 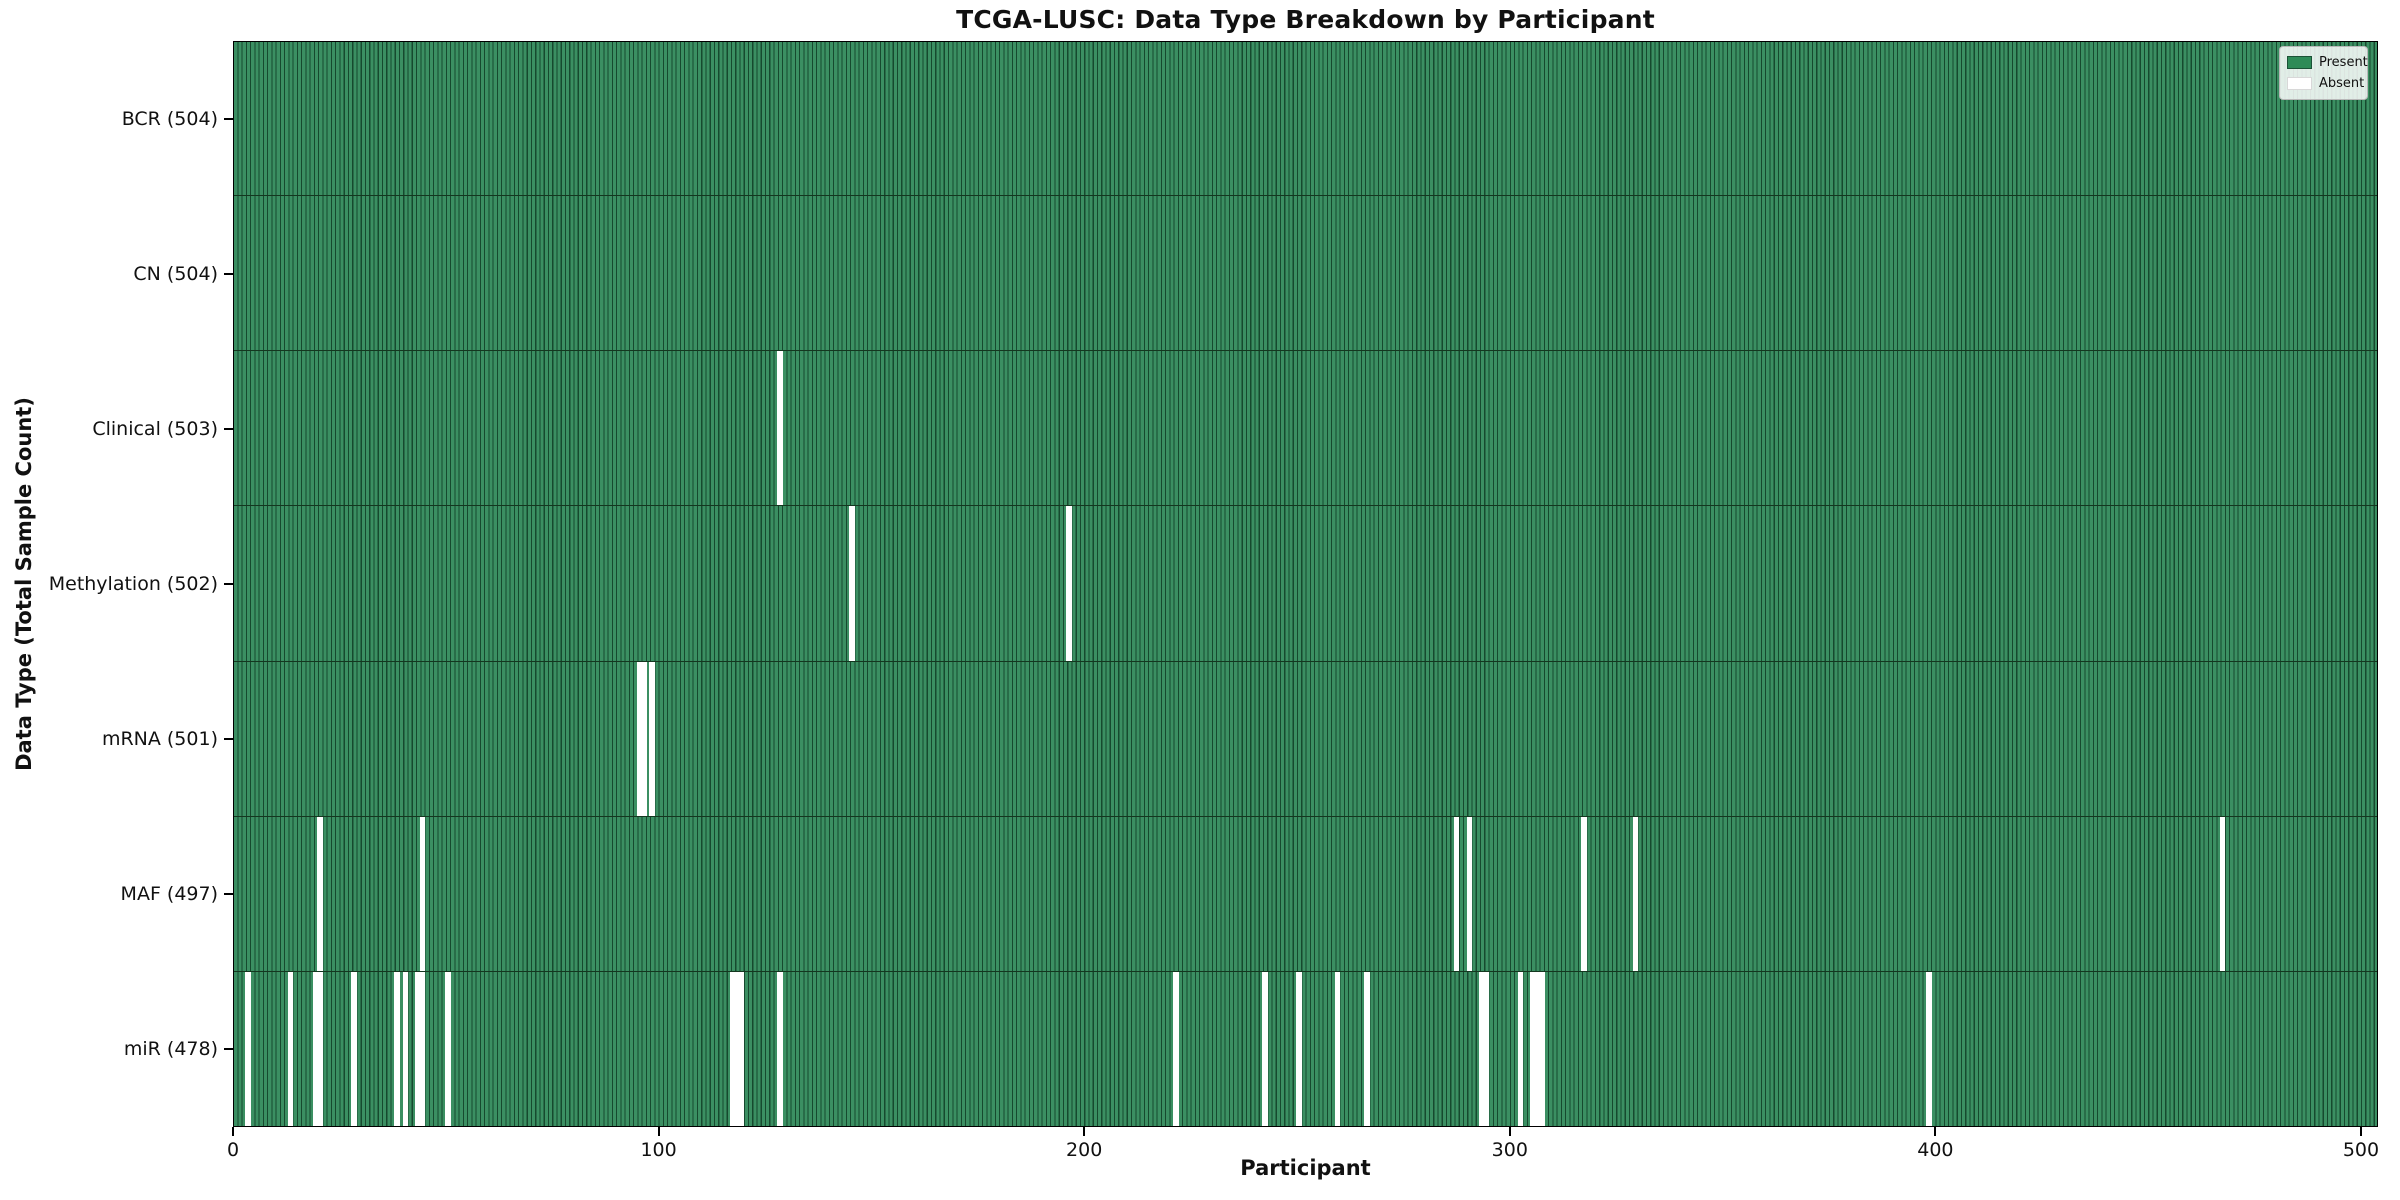 I want to click on legend-present-swatch, so click(x=2299, y=62).